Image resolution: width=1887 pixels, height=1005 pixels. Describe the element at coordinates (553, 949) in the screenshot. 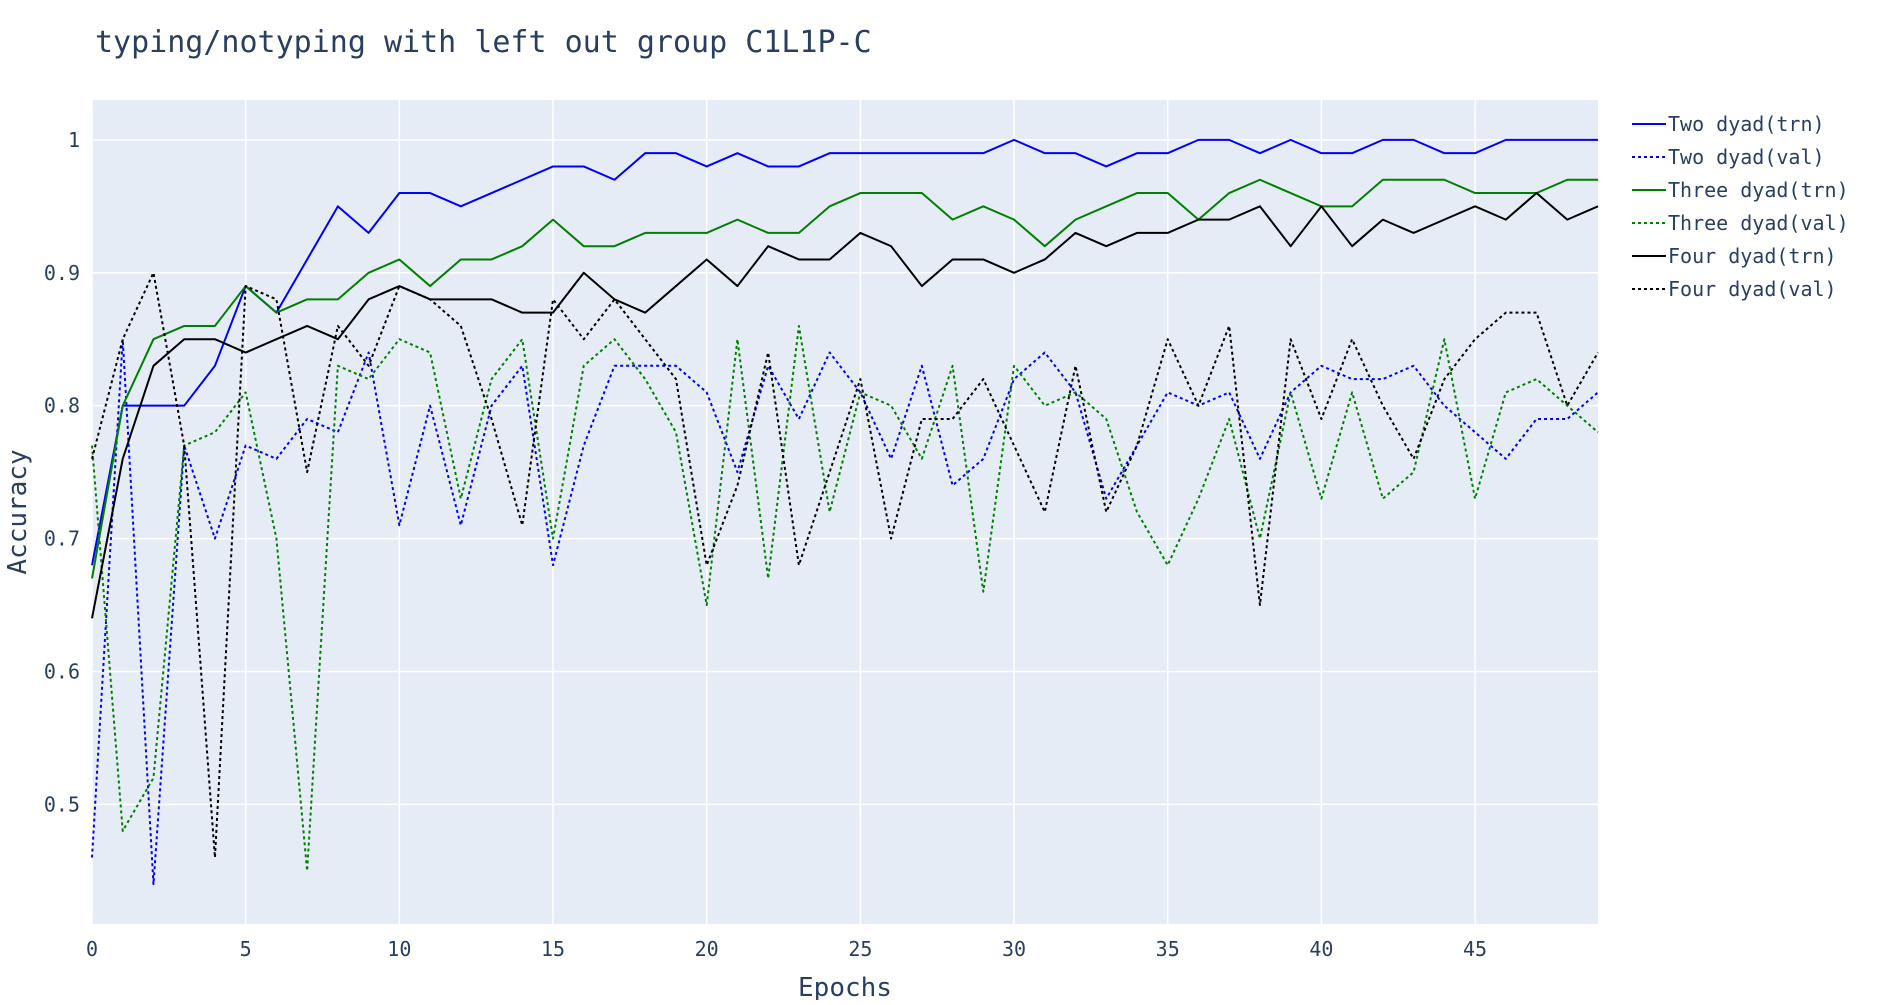

I see `x-tick-label: 15` at that location.